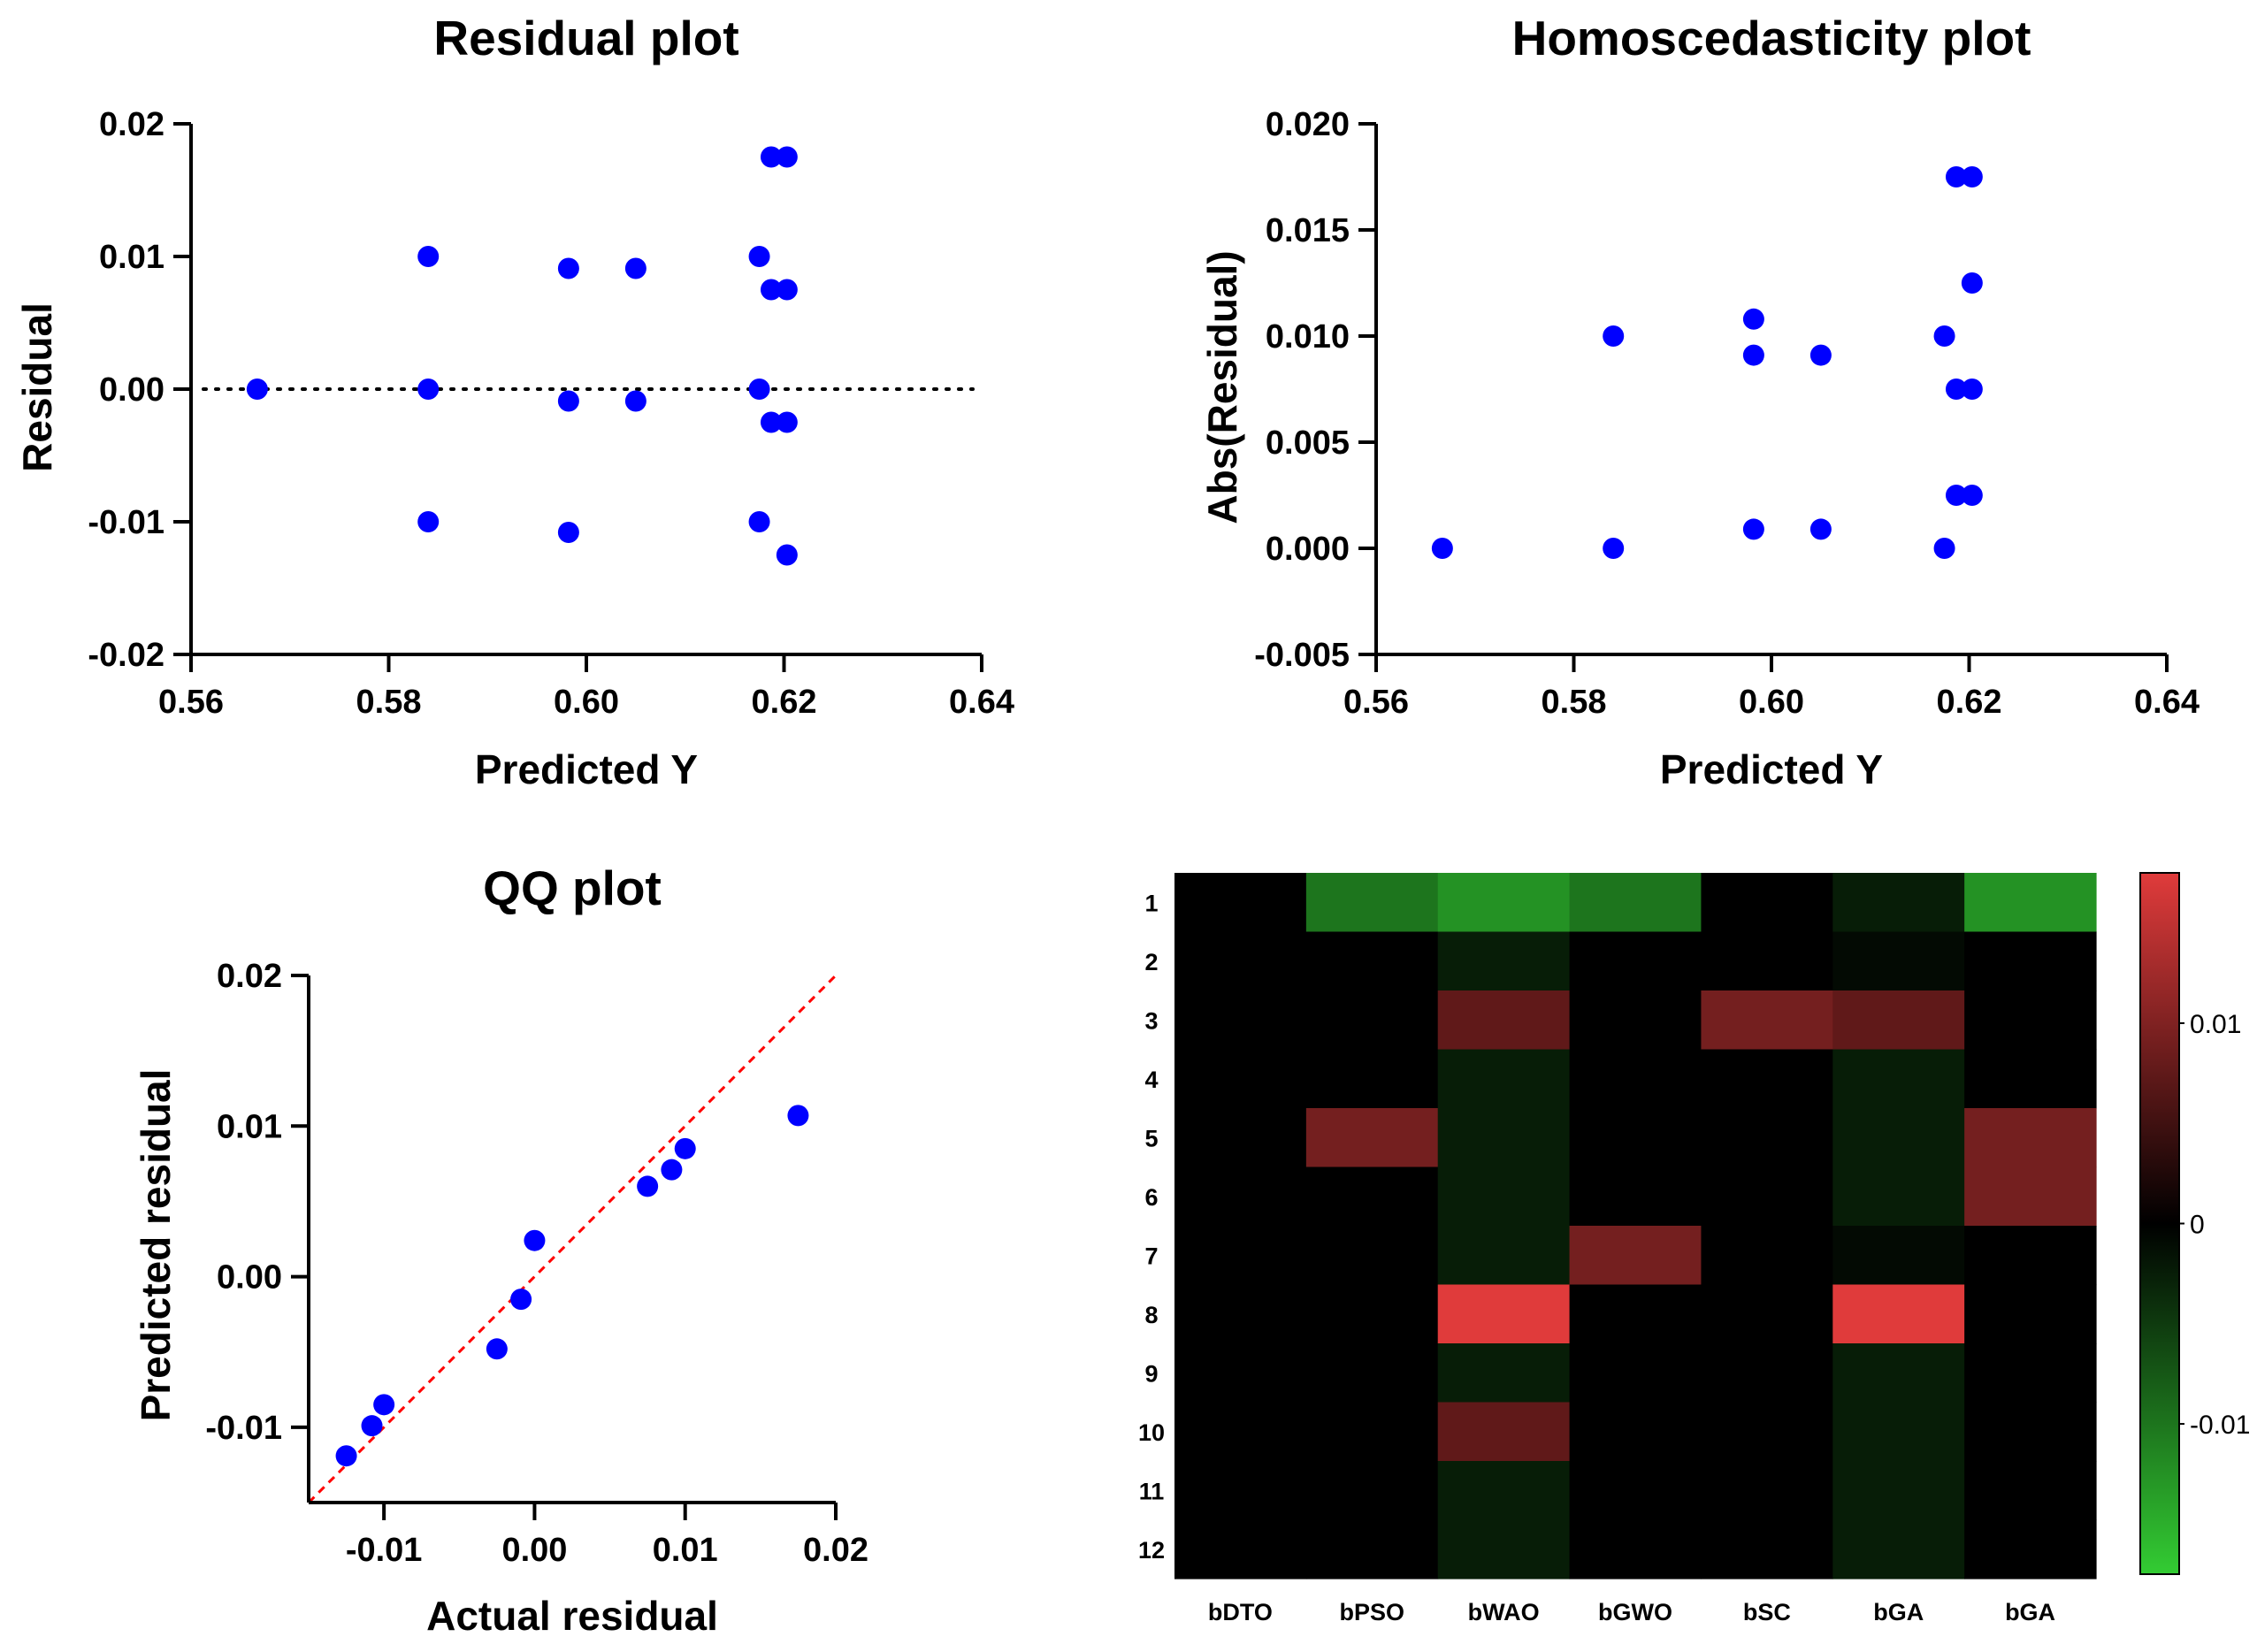 Image resolution: width=2257 pixels, height=1652 pixels. I want to click on x-tick-label: 0.58, so click(1574, 703).